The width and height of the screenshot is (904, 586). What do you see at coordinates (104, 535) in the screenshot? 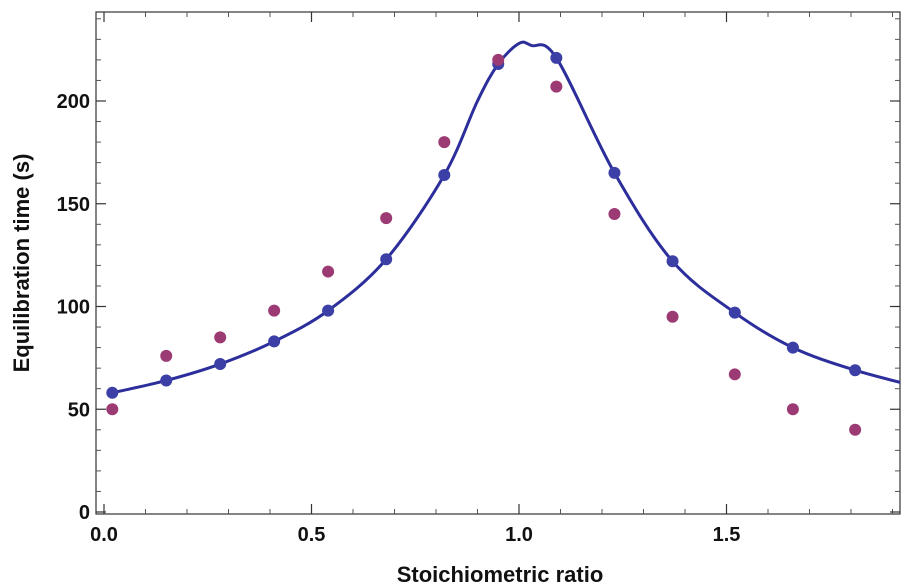
I see `x-tick-label: 0.0` at bounding box center [104, 535].